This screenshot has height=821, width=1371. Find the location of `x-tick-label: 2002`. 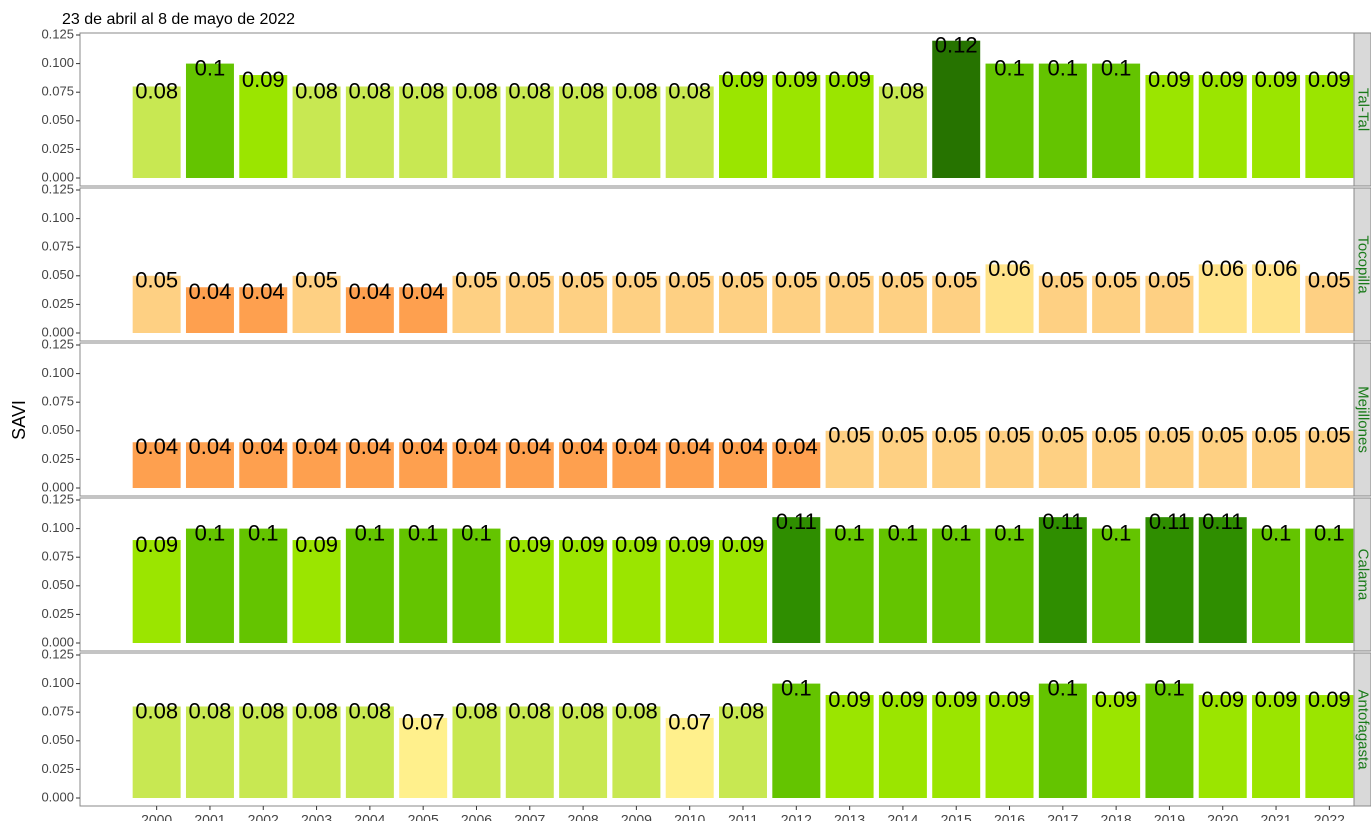

x-tick-label: 2002 is located at coordinates (263, 816).